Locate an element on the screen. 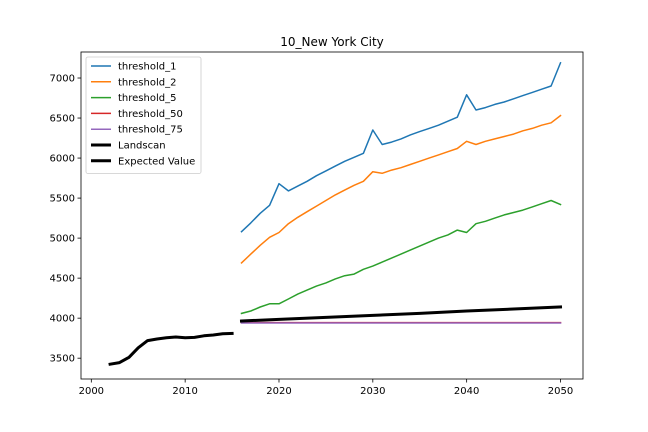  y-tick-label: 5000 is located at coordinates (62, 239).